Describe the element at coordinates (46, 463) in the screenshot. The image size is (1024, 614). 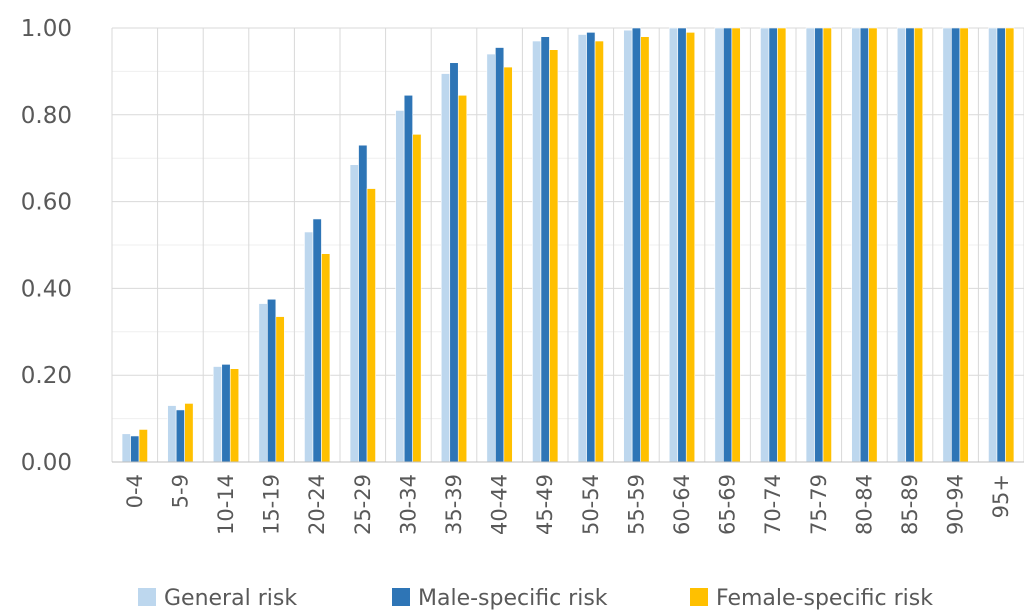
I see `y-tick-label: 0.00` at that location.